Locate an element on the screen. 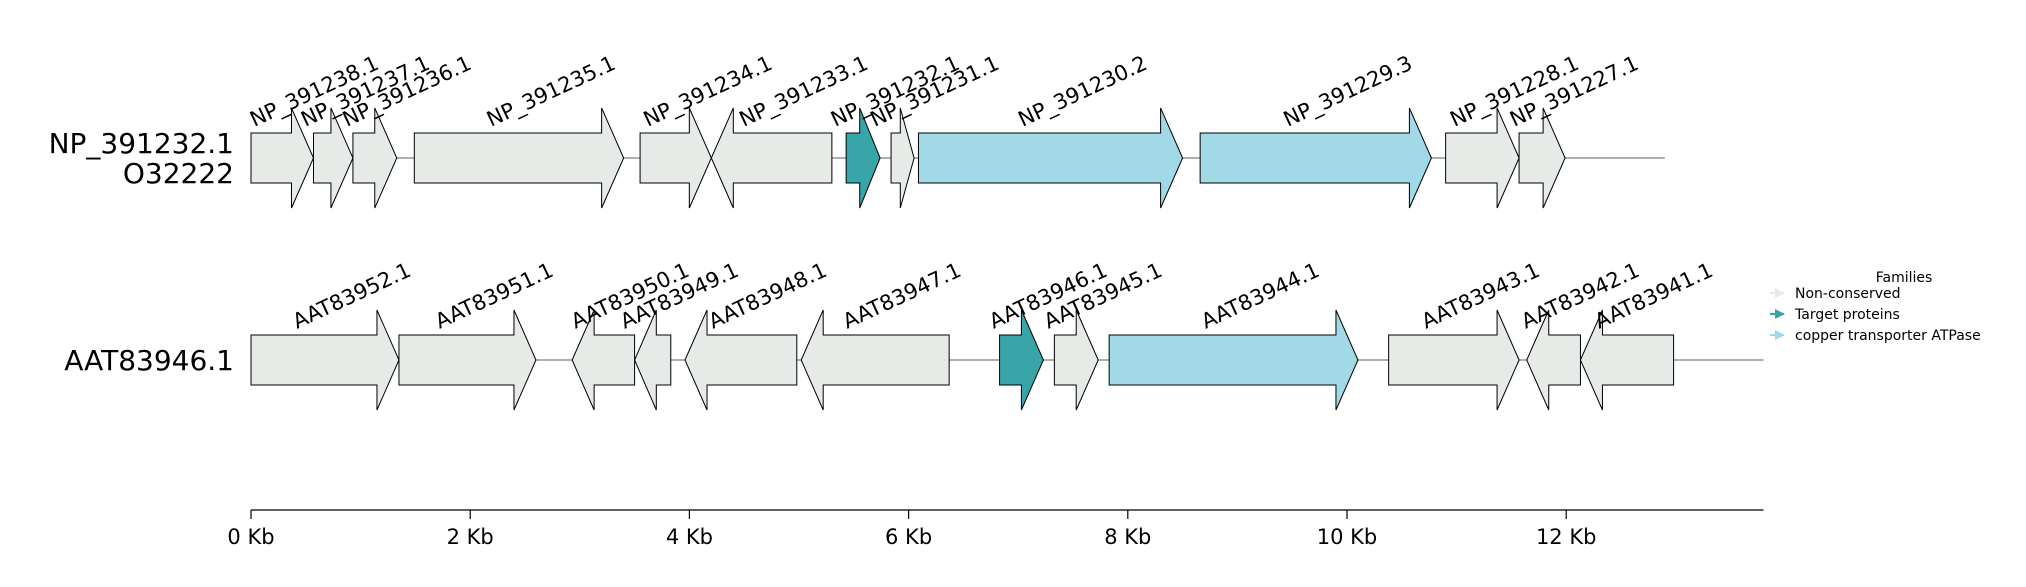  track-label: AAT83946.1 is located at coordinates (149, 360).